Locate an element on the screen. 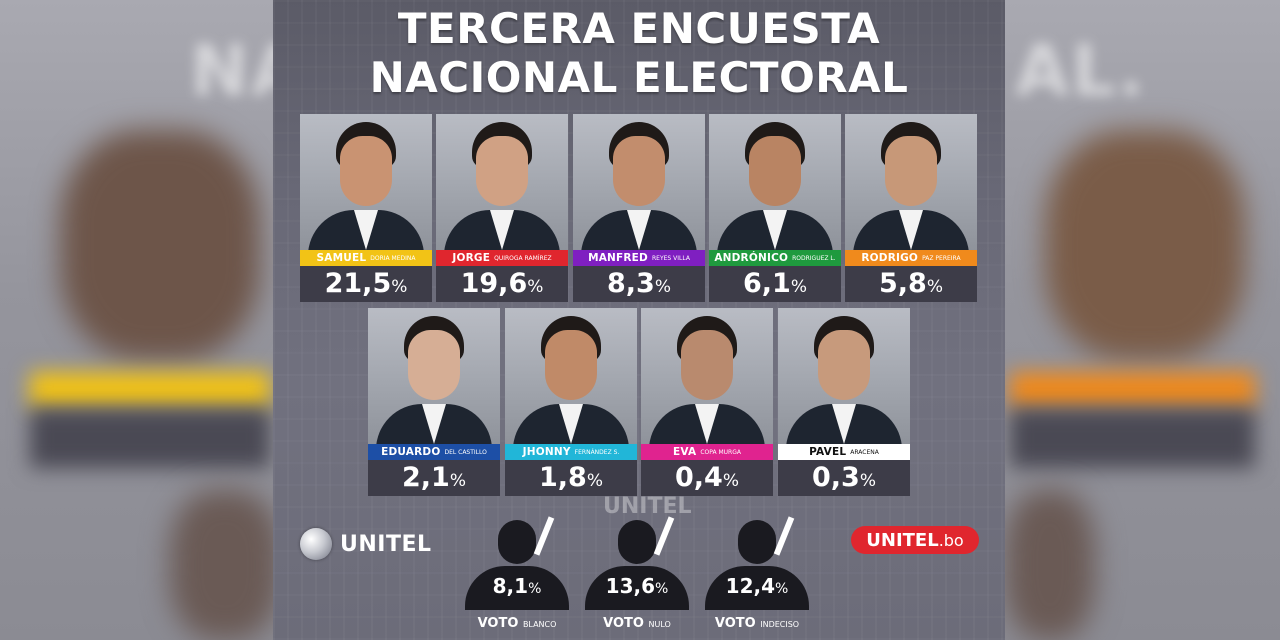  candidate-value: 21,5% is located at coordinates (366, 284).